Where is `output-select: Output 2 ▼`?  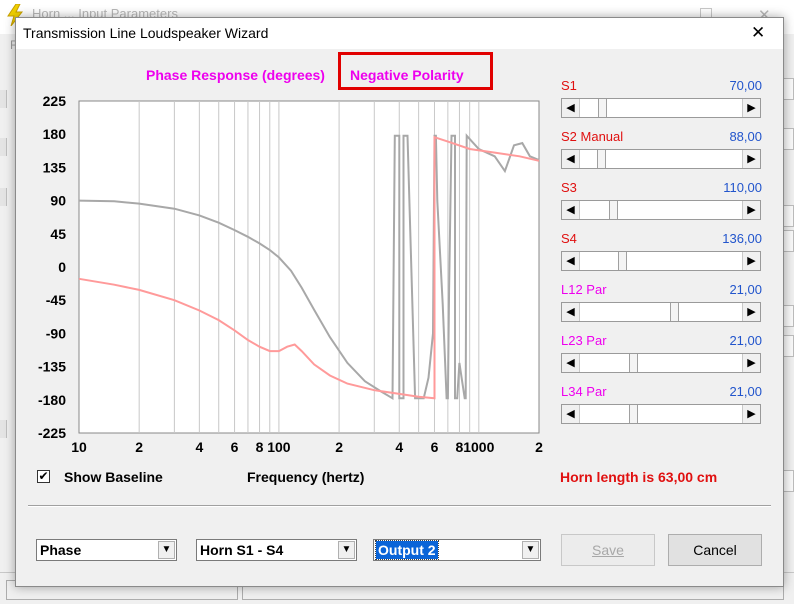 output-select: Output 2 ▼ is located at coordinates (457, 550).